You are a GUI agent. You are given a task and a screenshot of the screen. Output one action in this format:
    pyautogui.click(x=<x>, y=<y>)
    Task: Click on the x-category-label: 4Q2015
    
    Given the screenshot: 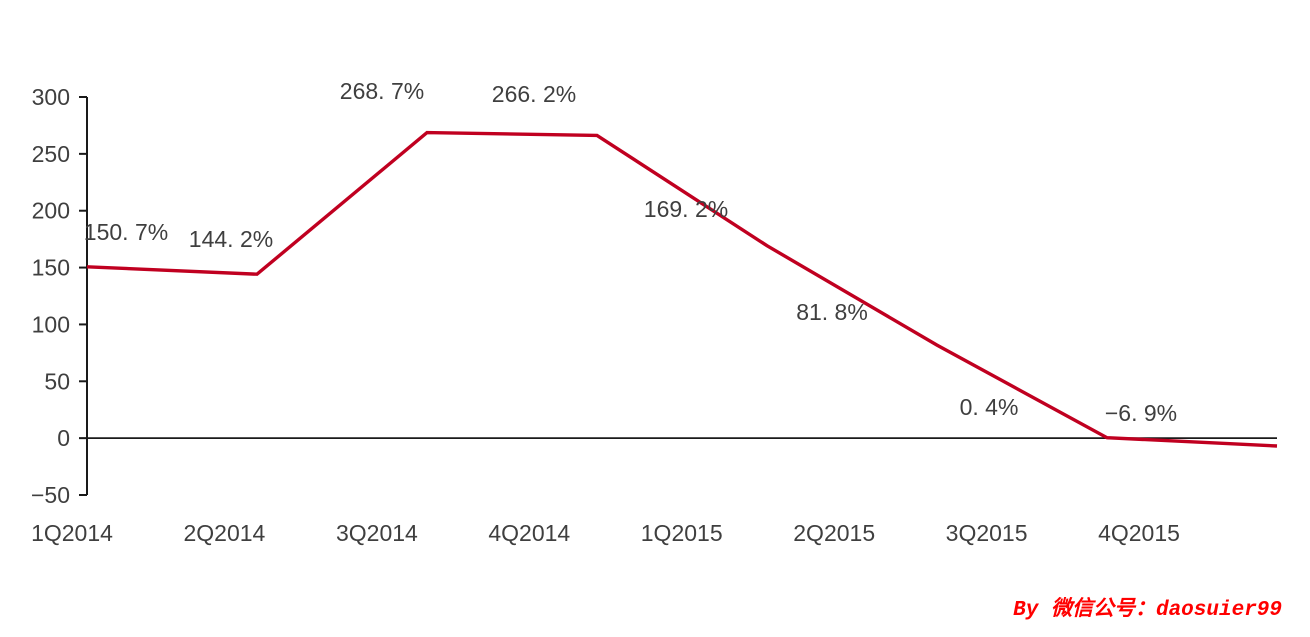 What is the action you would take?
    pyautogui.click(x=1139, y=533)
    